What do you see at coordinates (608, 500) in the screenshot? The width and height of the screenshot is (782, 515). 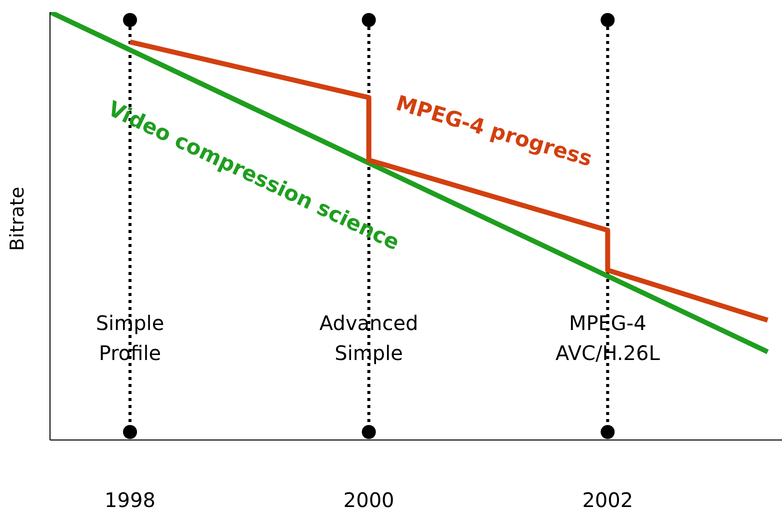 I see `x-tick-label: 2002` at bounding box center [608, 500].